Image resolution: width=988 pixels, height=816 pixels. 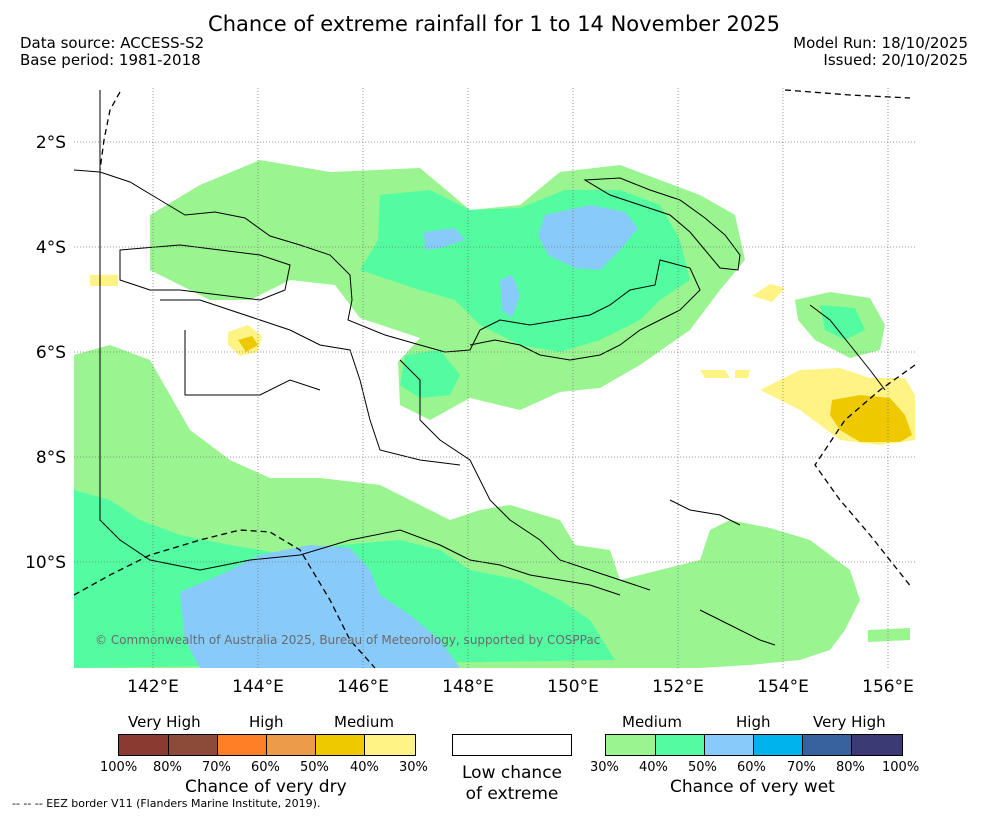 I want to click on lon-label: 146°E, so click(x=363, y=687).